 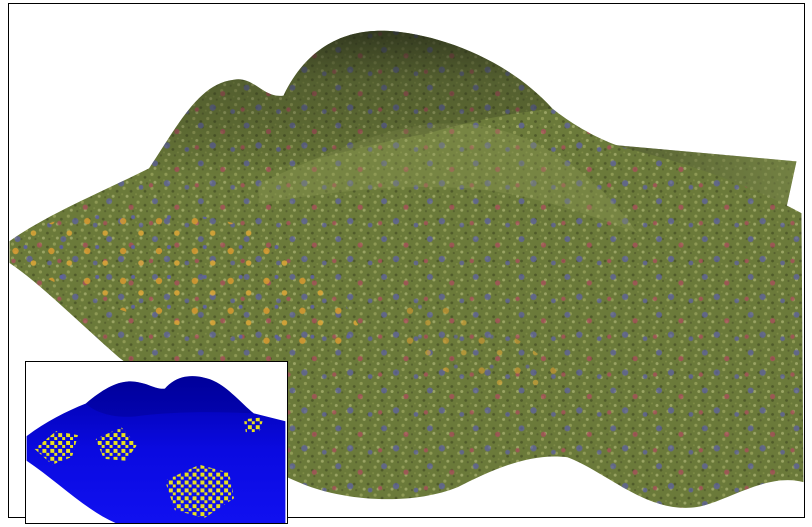 What do you see at coordinates (189, 279) in the screenshot?
I see `orange-flower-patch` at bounding box center [189, 279].